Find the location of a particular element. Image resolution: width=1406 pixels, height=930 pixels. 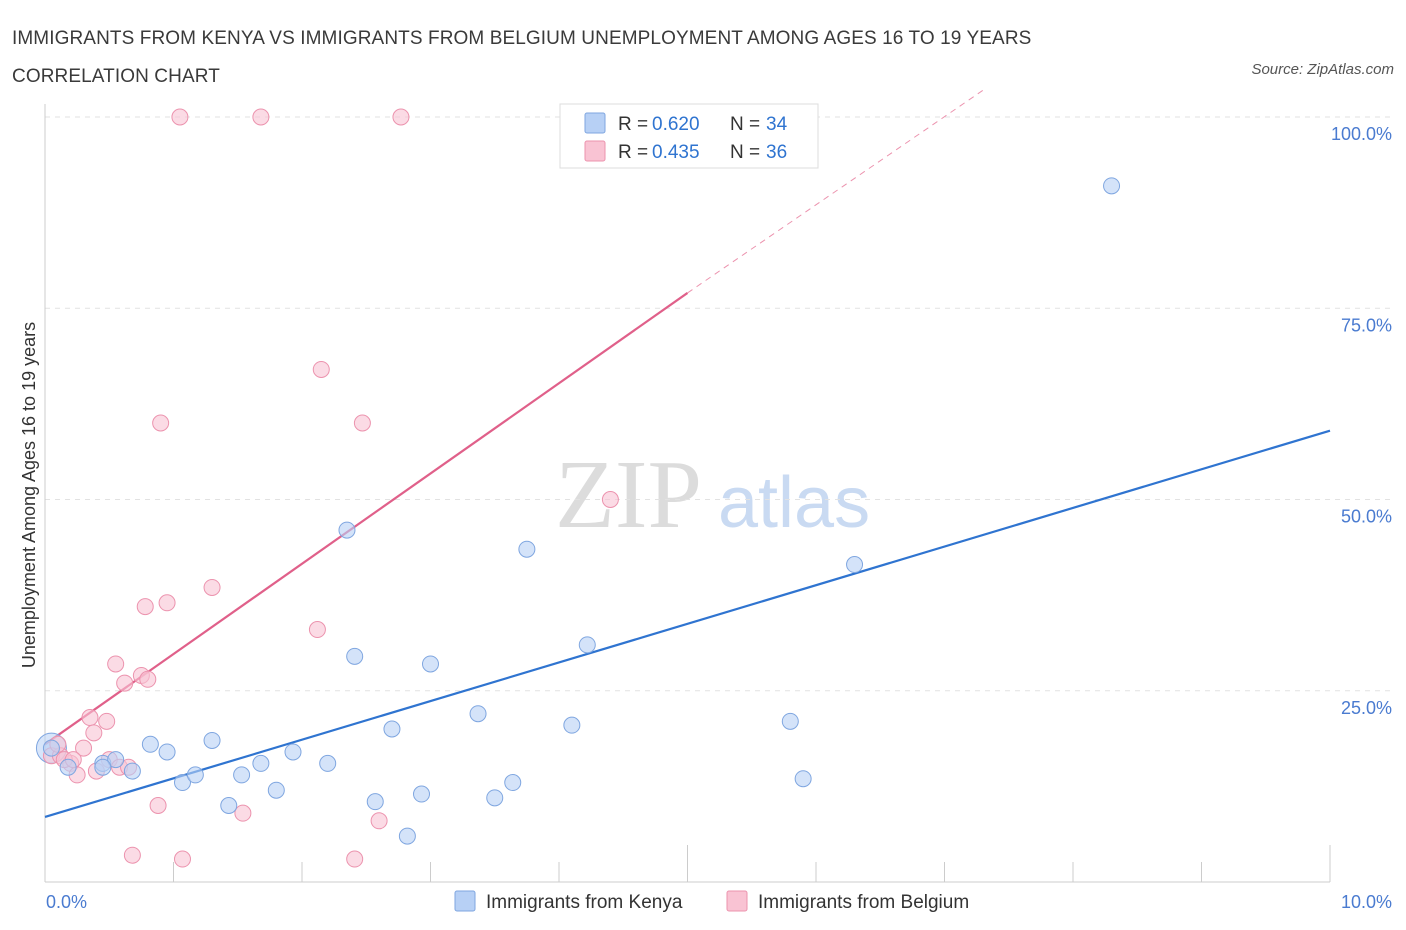

legend-r-value-belgium: 0.435 is located at coordinates (676, 152).